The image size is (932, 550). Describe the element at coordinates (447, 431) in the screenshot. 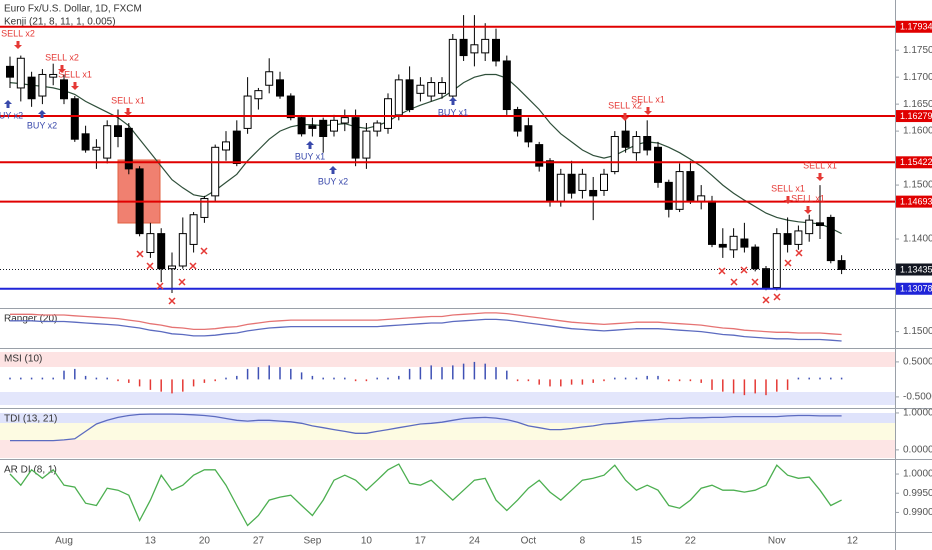

I see `tdi-middle-band` at that location.